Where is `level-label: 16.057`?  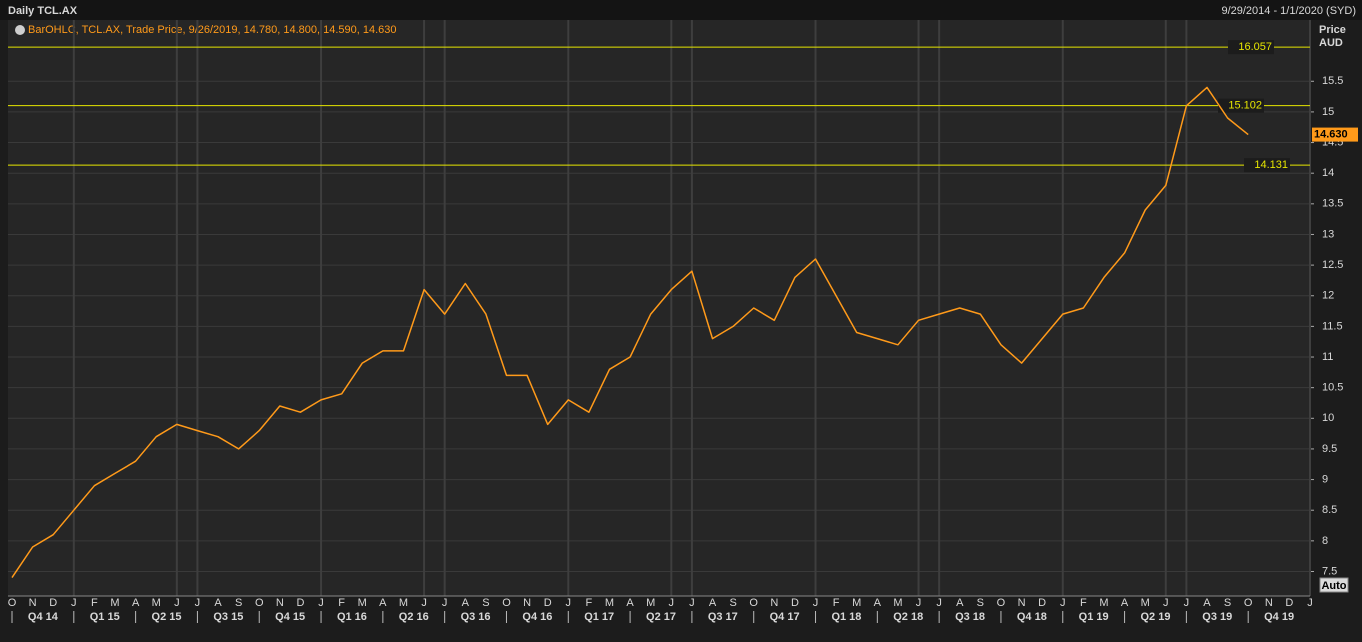 level-label: 16.057 is located at coordinates (1255, 47).